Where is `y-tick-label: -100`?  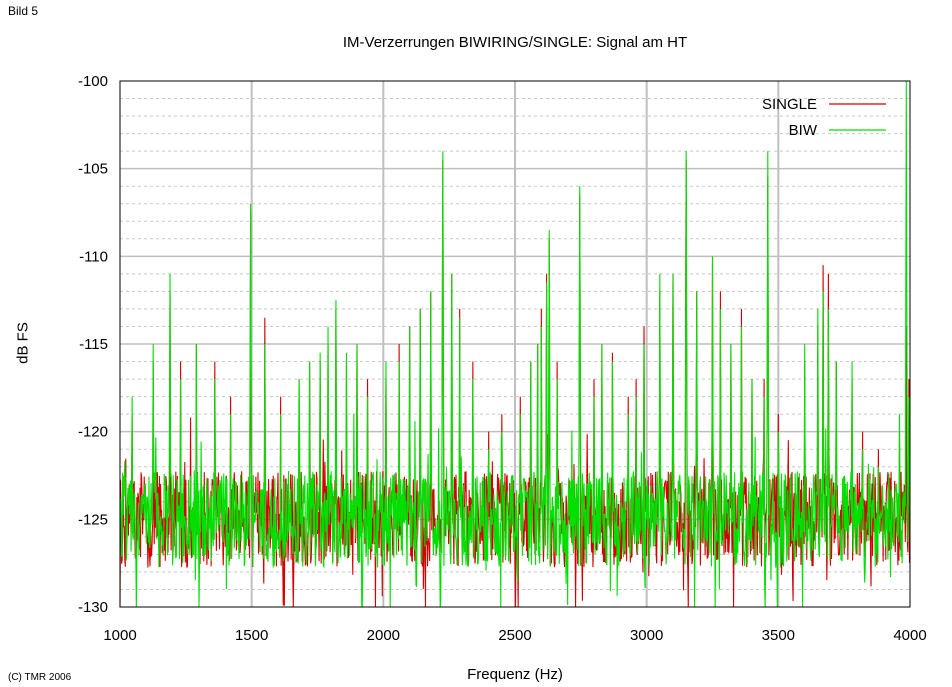 y-tick-label: -100 is located at coordinates (93, 81).